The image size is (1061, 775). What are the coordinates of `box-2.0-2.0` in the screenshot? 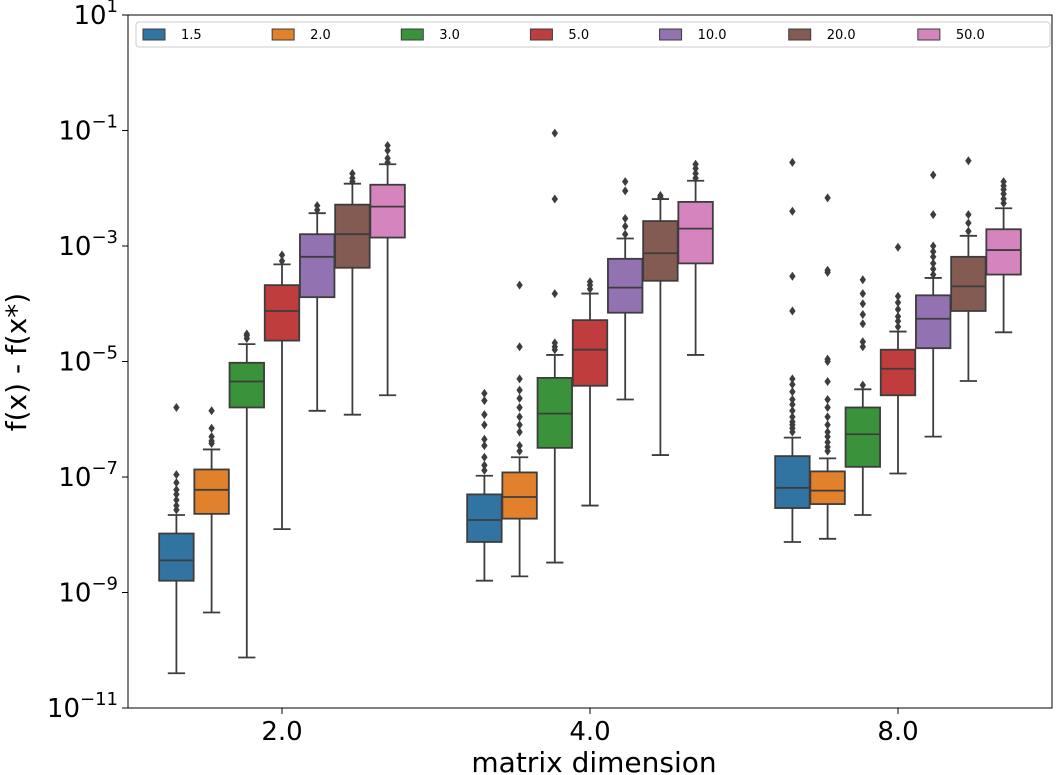 It's located at (211, 510).